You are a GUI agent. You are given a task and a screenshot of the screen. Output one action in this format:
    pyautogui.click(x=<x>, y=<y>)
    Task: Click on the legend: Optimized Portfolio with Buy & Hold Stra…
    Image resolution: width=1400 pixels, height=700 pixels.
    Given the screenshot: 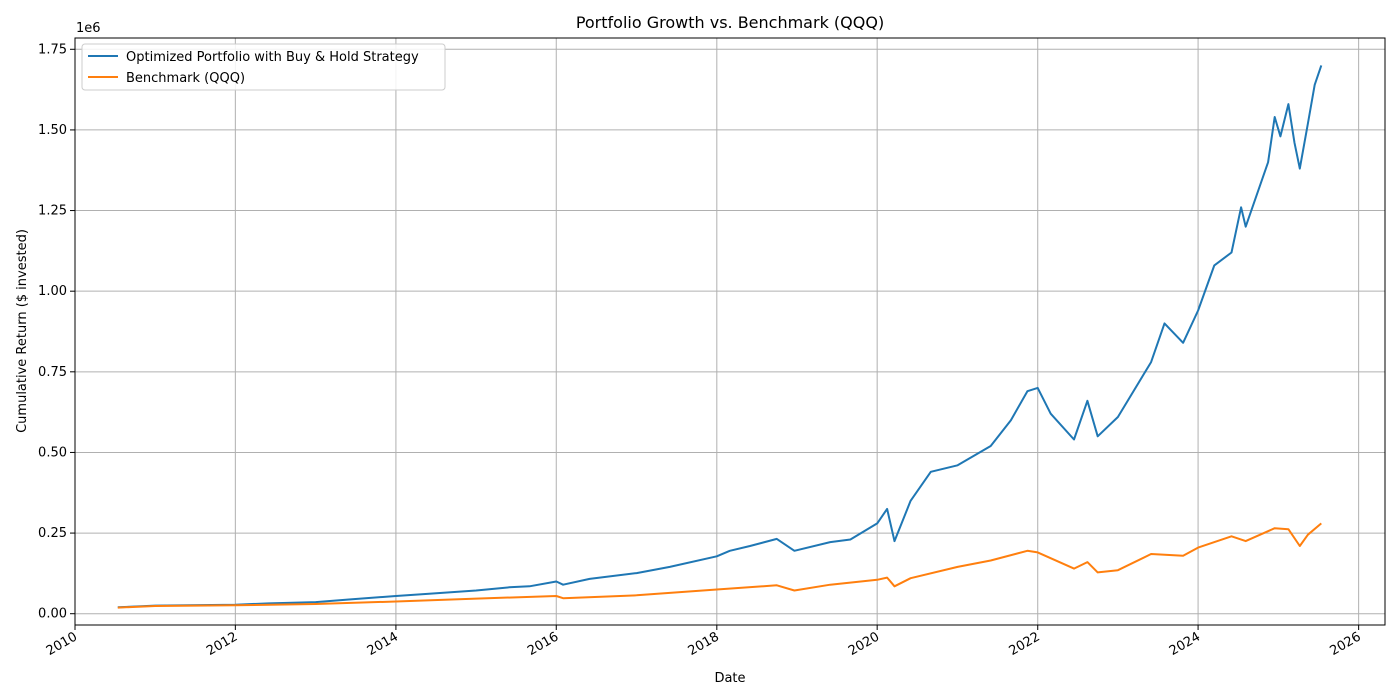 What is the action you would take?
    pyautogui.click(x=263, y=67)
    